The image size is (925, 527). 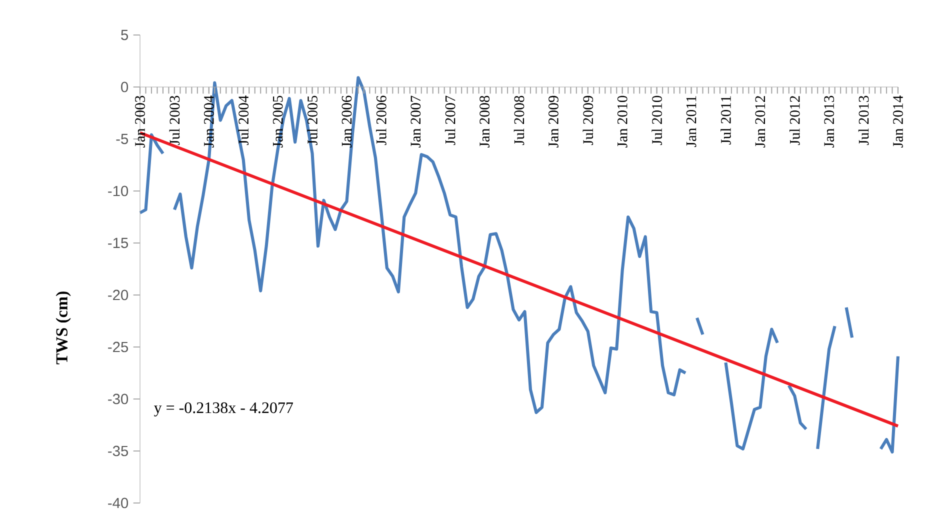 What do you see at coordinates (622, 122) in the screenshot?
I see `x-tick-label: Jan 2010` at bounding box center [622, 122].